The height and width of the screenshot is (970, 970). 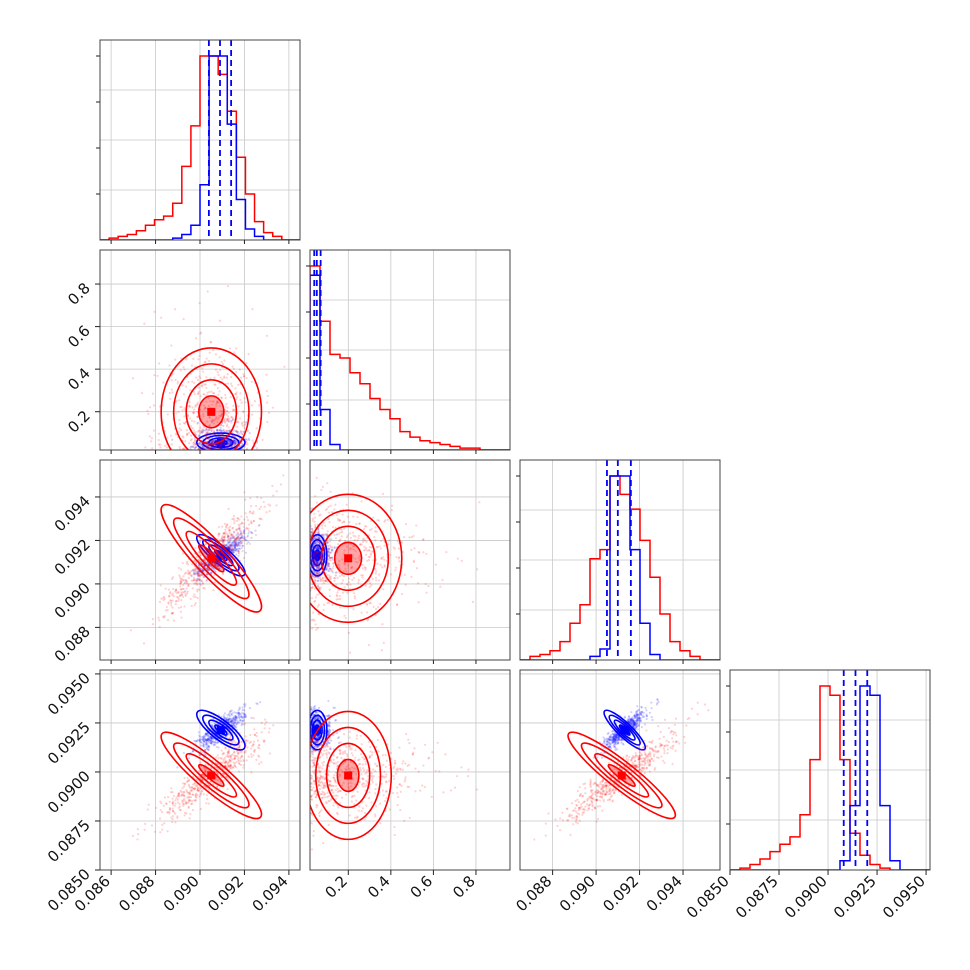 I want to click on contour-level, so click(x=220, y=441).